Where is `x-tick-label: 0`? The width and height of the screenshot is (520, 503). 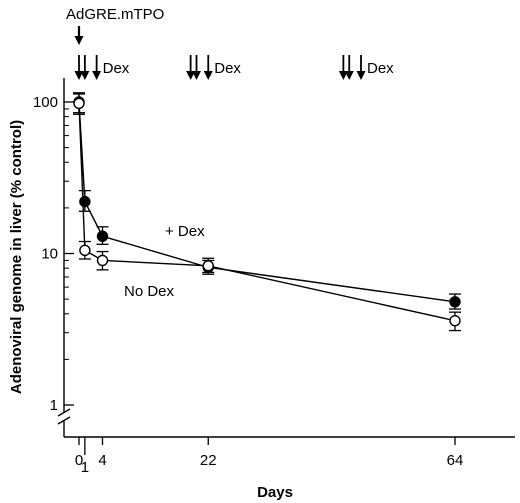 x-tick-label: 0 is located at coordinates (79, 460).